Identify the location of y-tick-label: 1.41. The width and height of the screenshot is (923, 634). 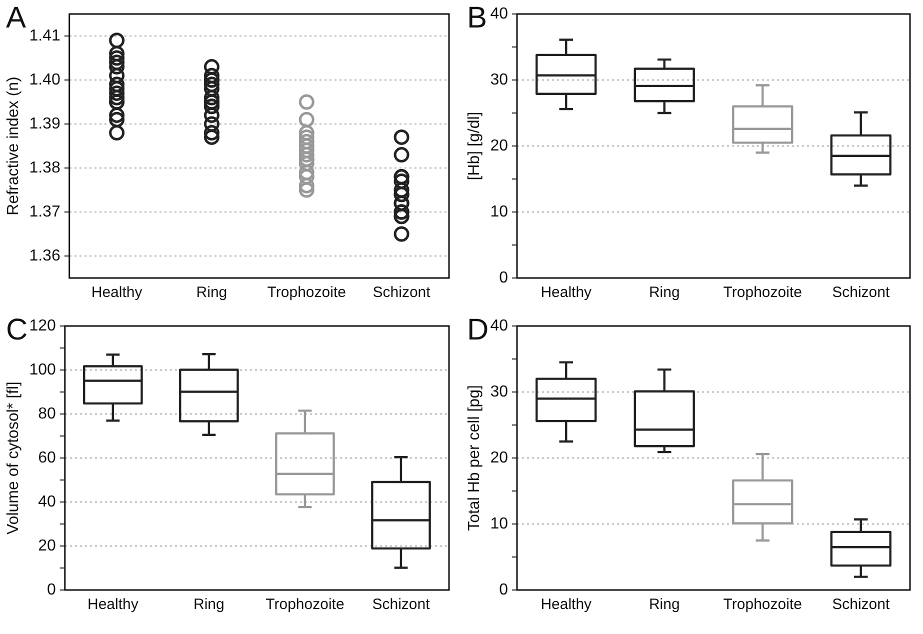
(44, 35).